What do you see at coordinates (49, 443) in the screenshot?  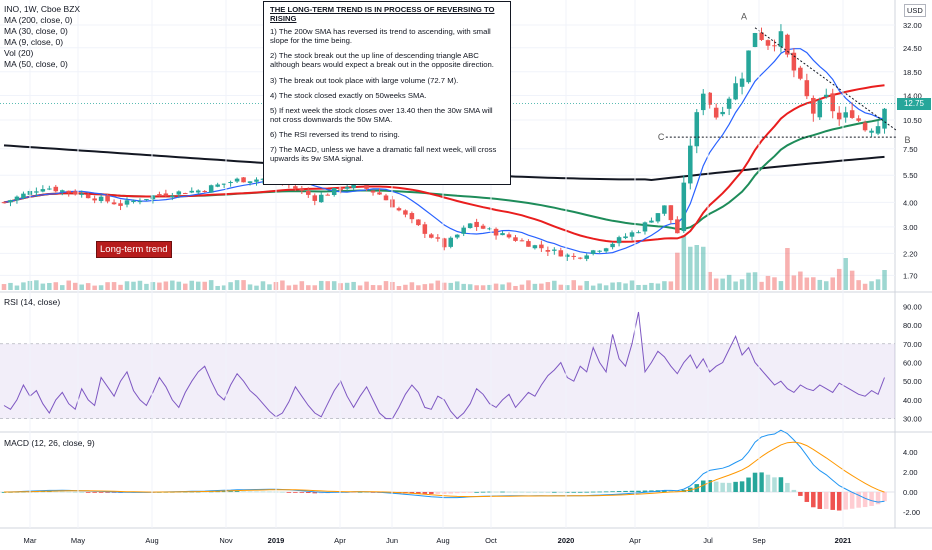 I see `macd-label: MACD (12, 26, close, 9)` at bounding box center [49, 443].